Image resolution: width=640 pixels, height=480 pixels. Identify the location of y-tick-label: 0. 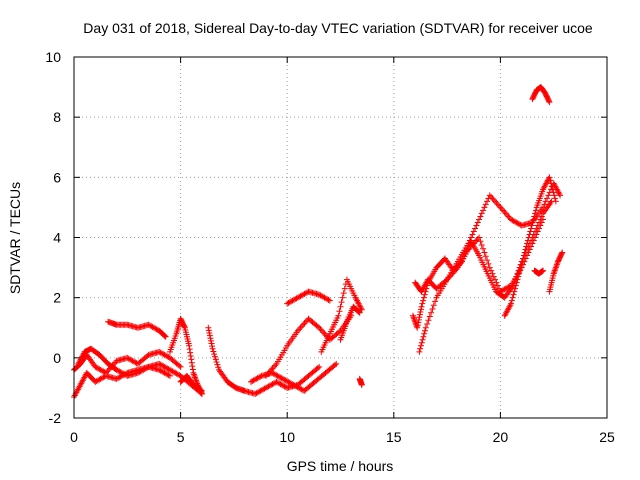
(57, 358).